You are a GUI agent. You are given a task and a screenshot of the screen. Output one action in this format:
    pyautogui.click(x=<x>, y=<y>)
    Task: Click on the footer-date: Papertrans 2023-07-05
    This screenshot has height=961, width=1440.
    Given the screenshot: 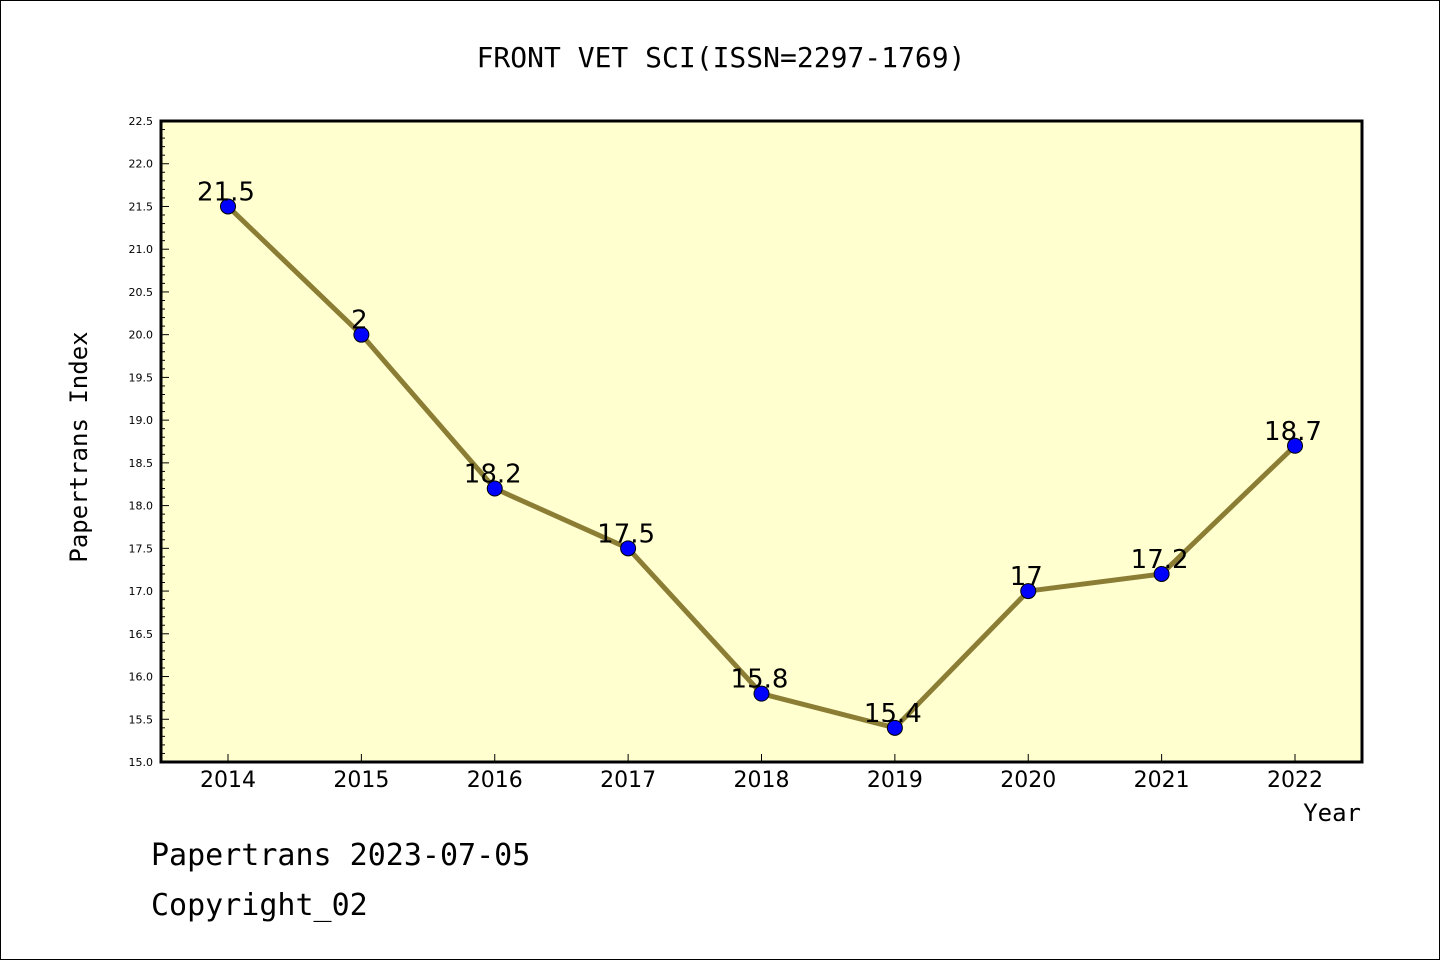 What is the action you would take?
    pyautogui.click(x=340, y=855)
    